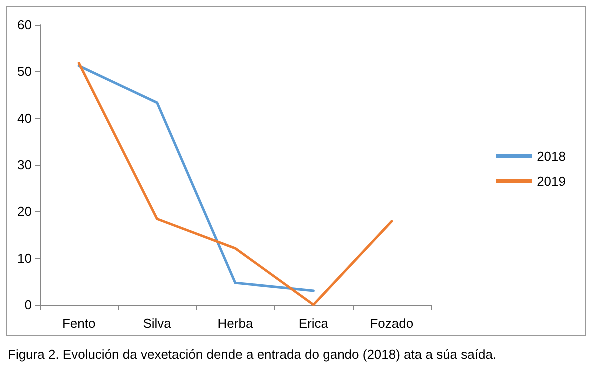 The image size is (601, 380). Describe the element at coordinates (252, 354) in the screenshot. I see `text: Figura 2. Evolución da vexetación dende a entrada do gando (2018) ata a súa saída.` at that location.